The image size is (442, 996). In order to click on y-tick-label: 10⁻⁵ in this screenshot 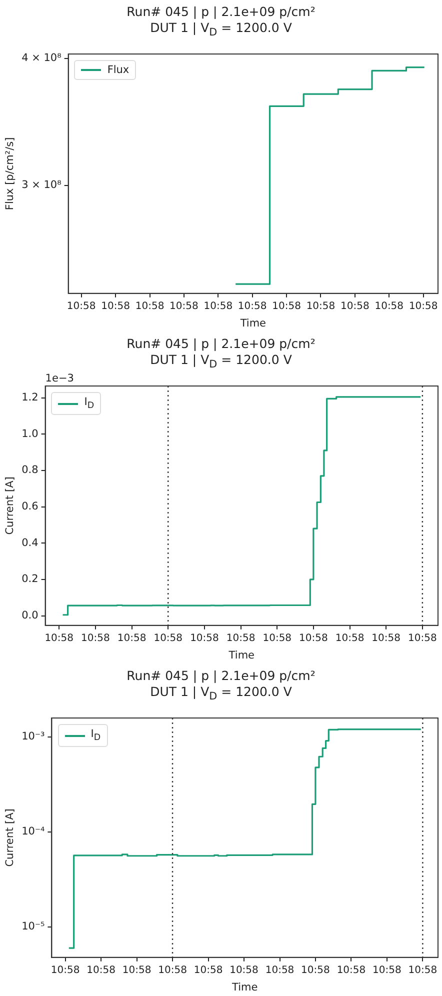, I will do `click(33, 926)`.